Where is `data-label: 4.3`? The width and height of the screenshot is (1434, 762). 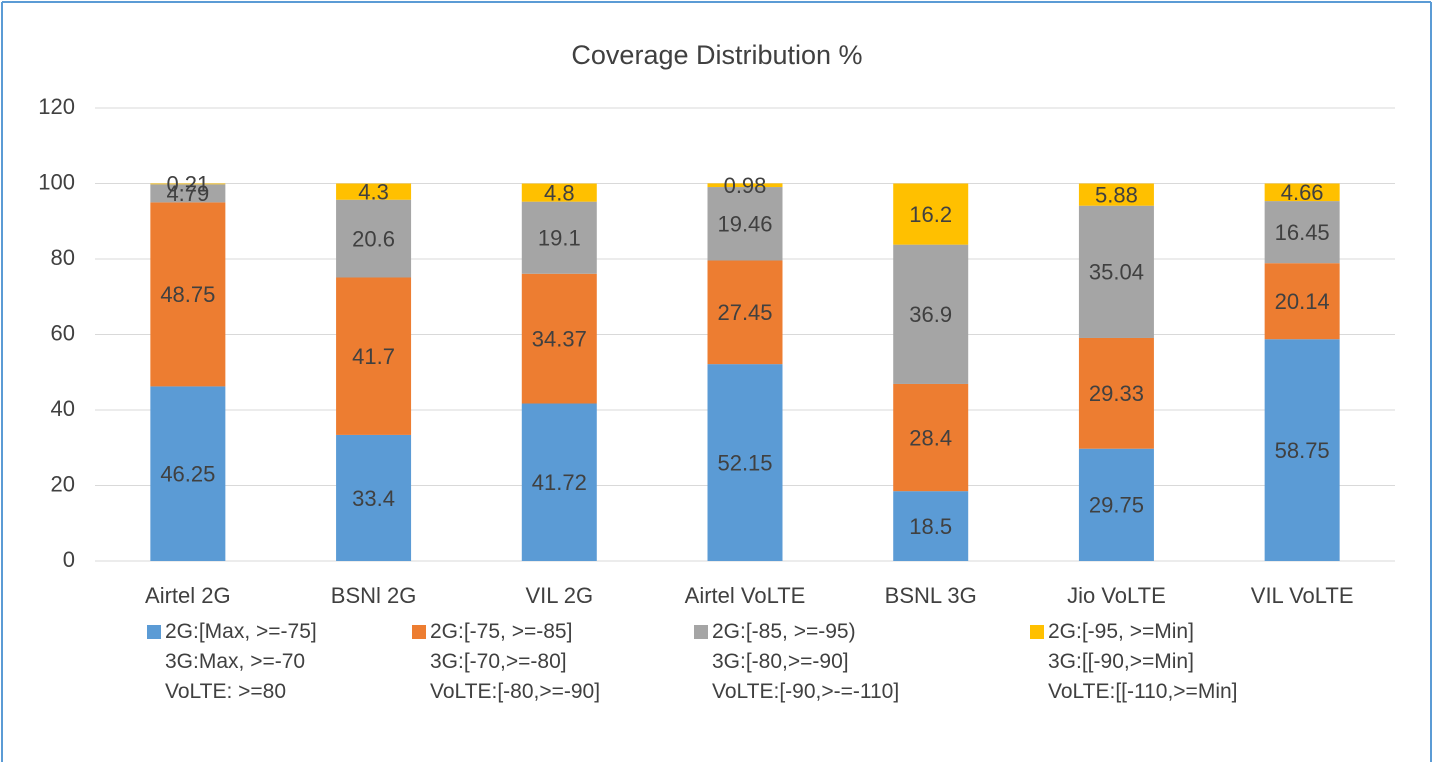
data-label: 4.3 is located at coordinates (373, 191).